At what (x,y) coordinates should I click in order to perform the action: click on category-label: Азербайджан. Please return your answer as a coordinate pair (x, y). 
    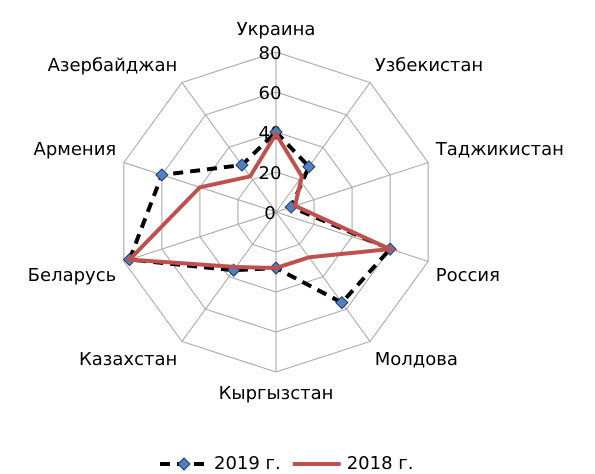
    Looking at the image, I should click on (113, 65).